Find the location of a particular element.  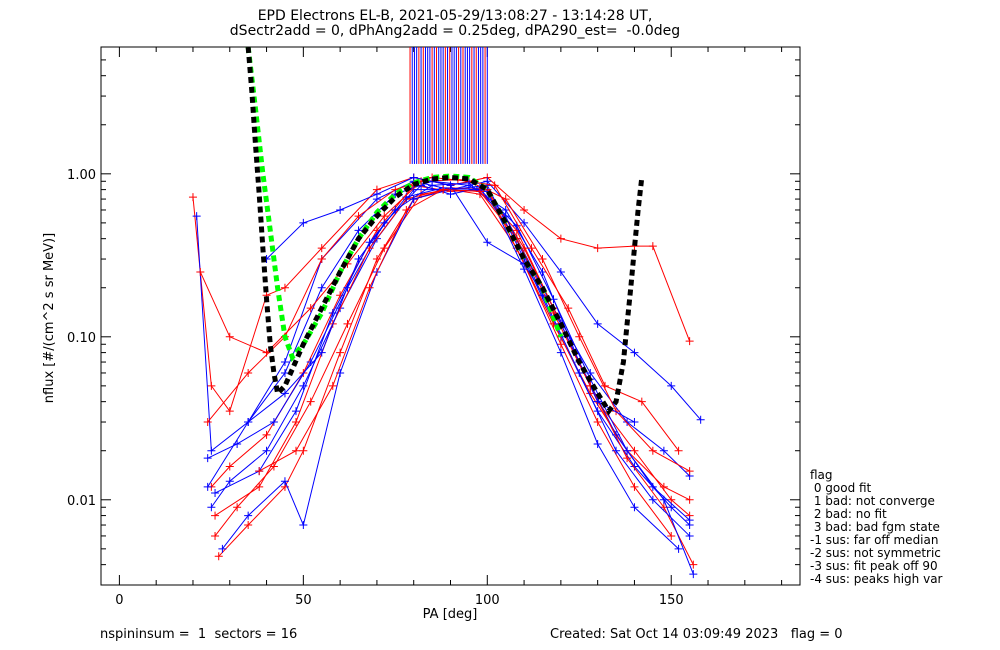

legend-item: 1 bad: not converge is located at coordinates (872, 501).